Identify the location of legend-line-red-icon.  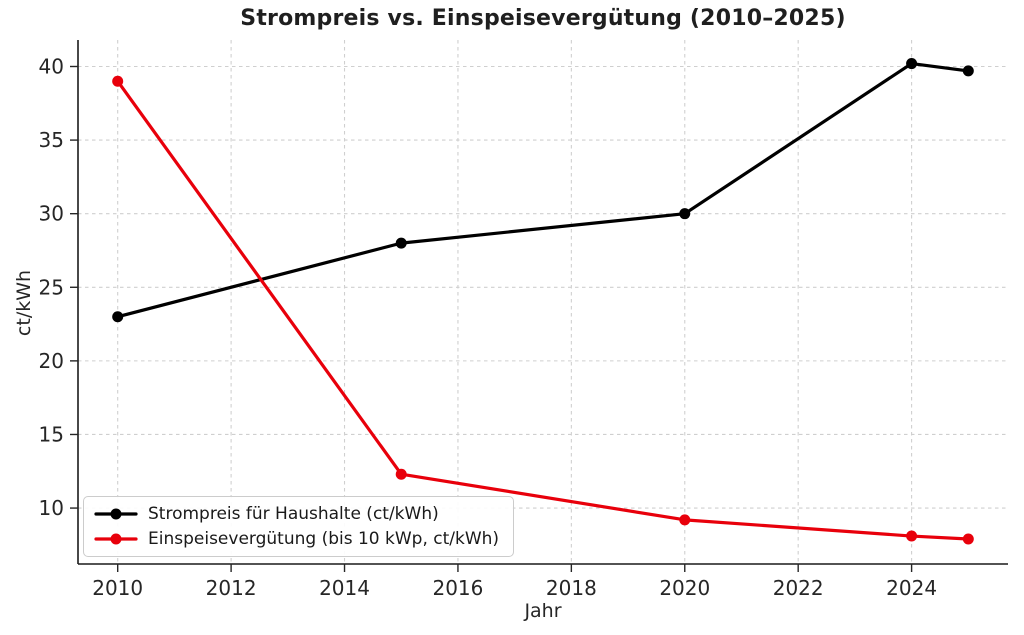
(116, 539).